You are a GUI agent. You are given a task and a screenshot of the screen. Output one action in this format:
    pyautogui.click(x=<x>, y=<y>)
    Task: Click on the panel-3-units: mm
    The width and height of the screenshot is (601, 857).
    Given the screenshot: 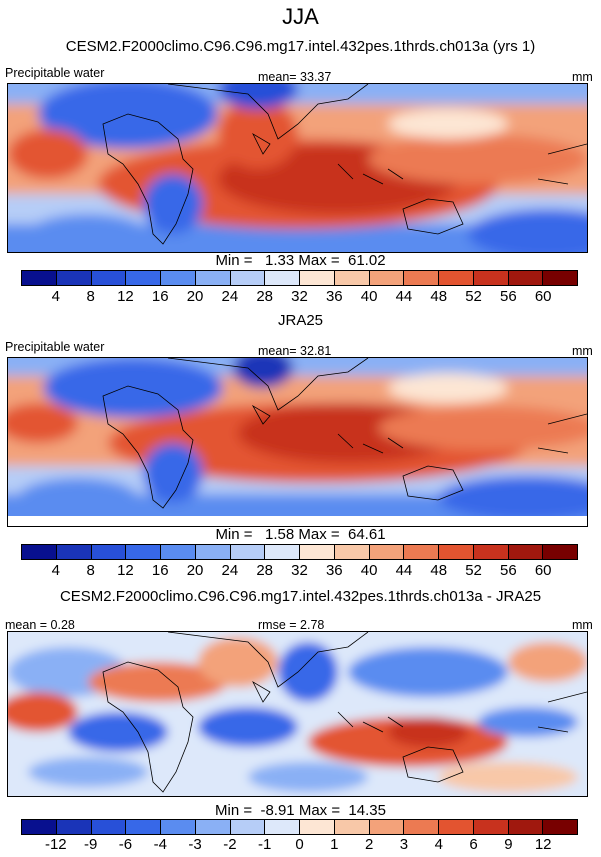 What is the action you would take?
    pyautogui.click(x=582, y=625)
    